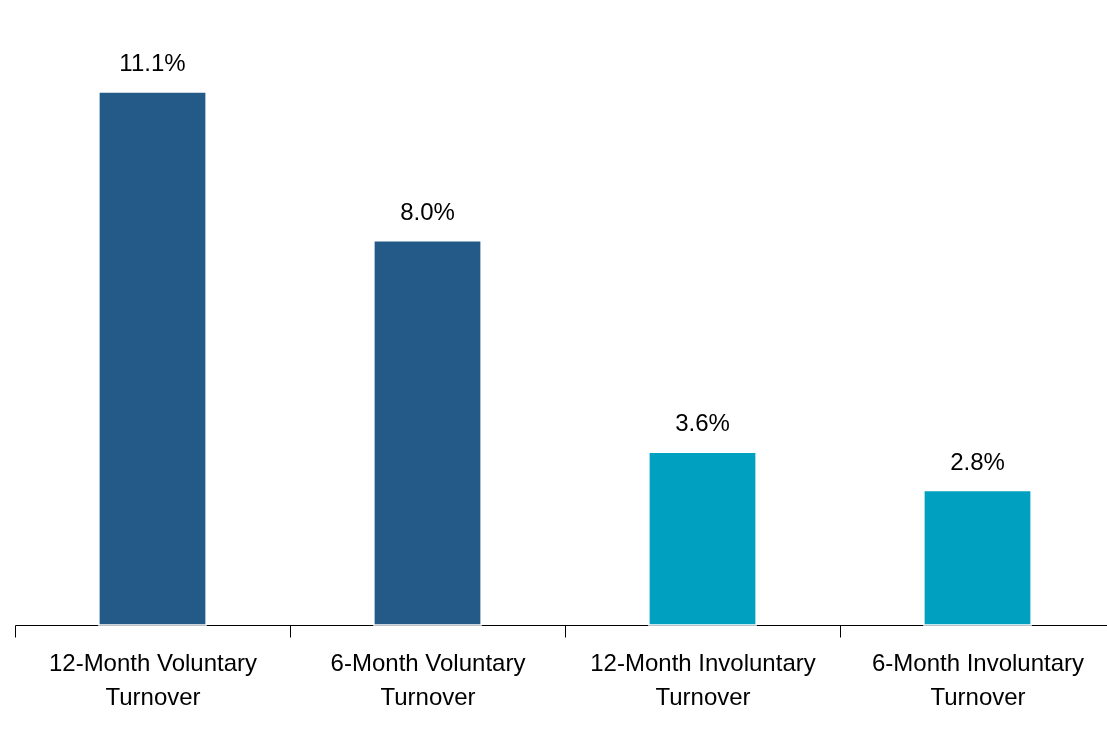  Describe the element at coordinates (978, 679) in the screenshot. I see `x-tick-label: 6-Month Involuntary Turnover` at that location.